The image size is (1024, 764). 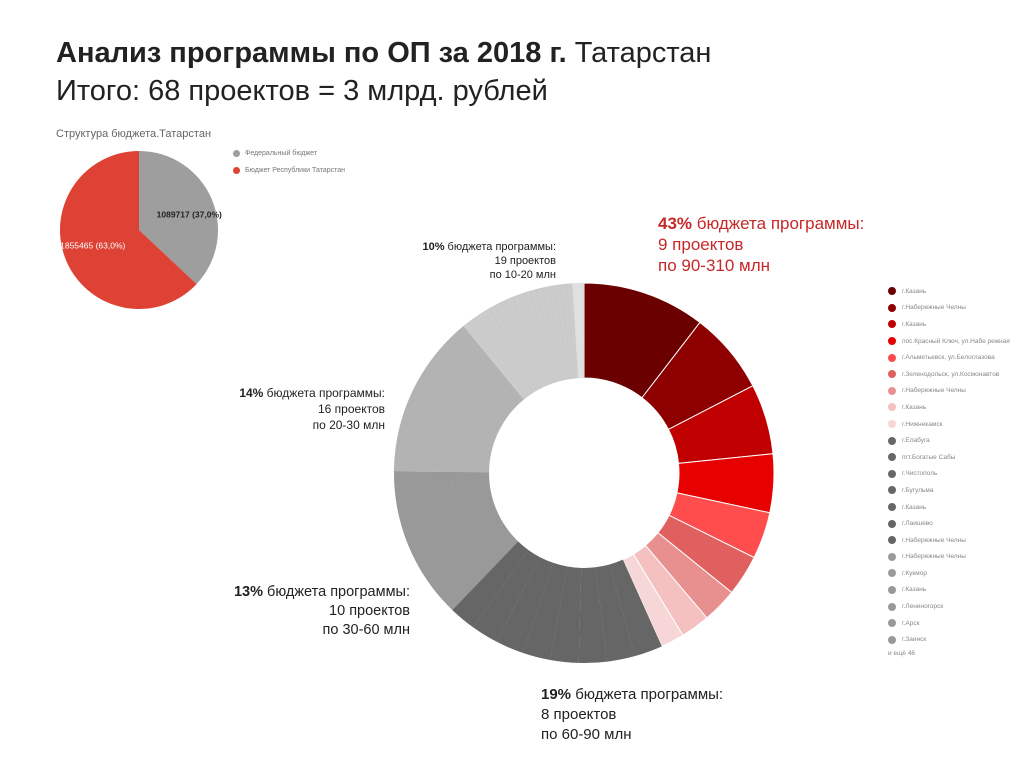 I want to click on legend-item: пос.Красный Ключ, ул.Набе режная, so click(x=949, y=341).